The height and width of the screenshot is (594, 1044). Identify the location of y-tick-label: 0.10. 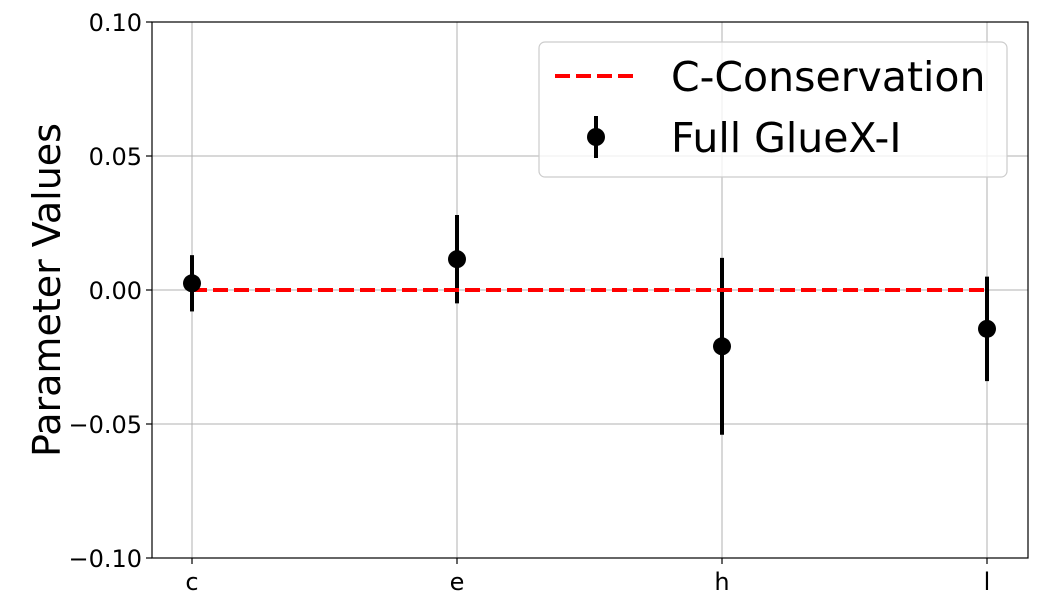
(115, 23).